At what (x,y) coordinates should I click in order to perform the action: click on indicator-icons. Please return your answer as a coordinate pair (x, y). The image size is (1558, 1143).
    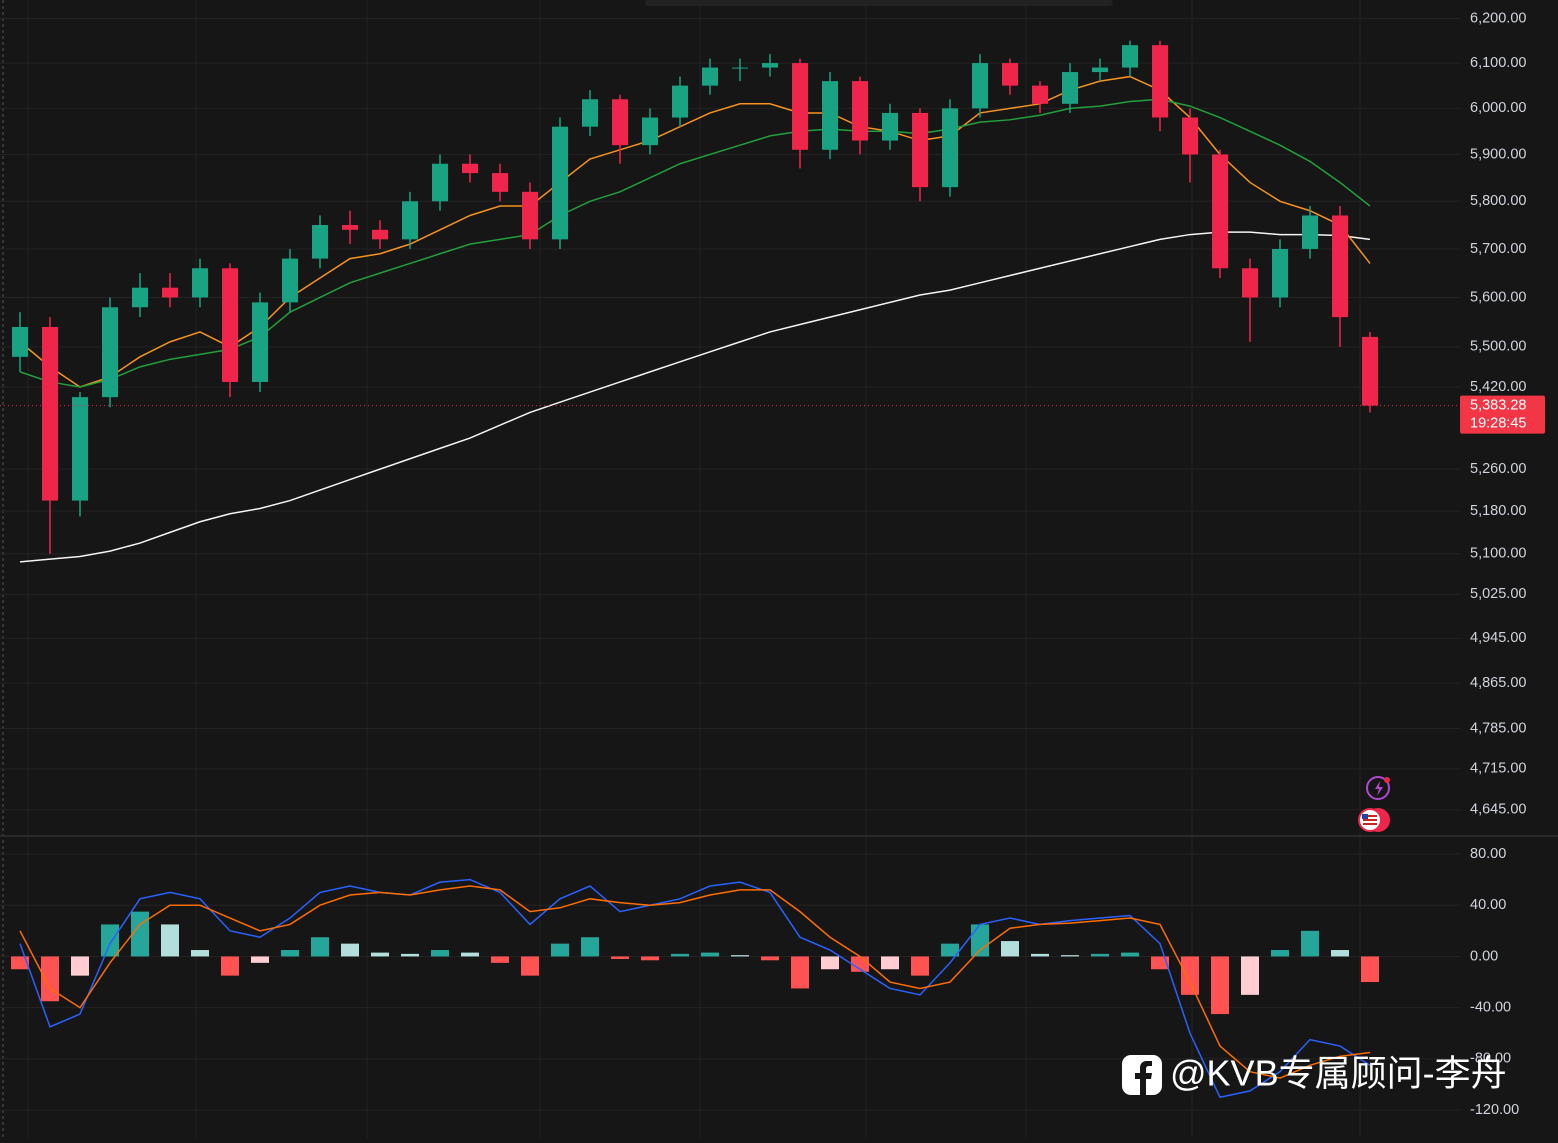
    Looking at the image, I should click on (1374, 804).